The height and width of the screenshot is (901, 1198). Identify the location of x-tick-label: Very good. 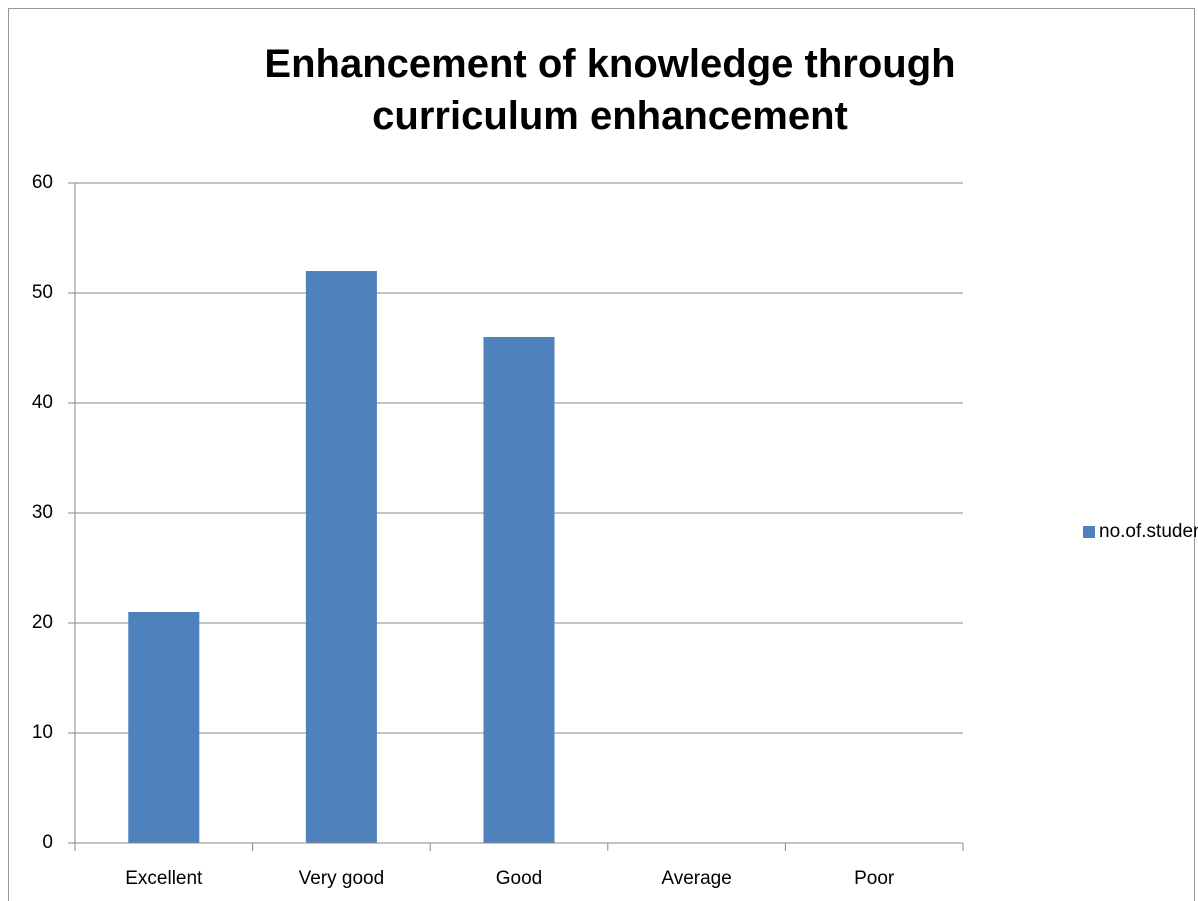
(342, 878).